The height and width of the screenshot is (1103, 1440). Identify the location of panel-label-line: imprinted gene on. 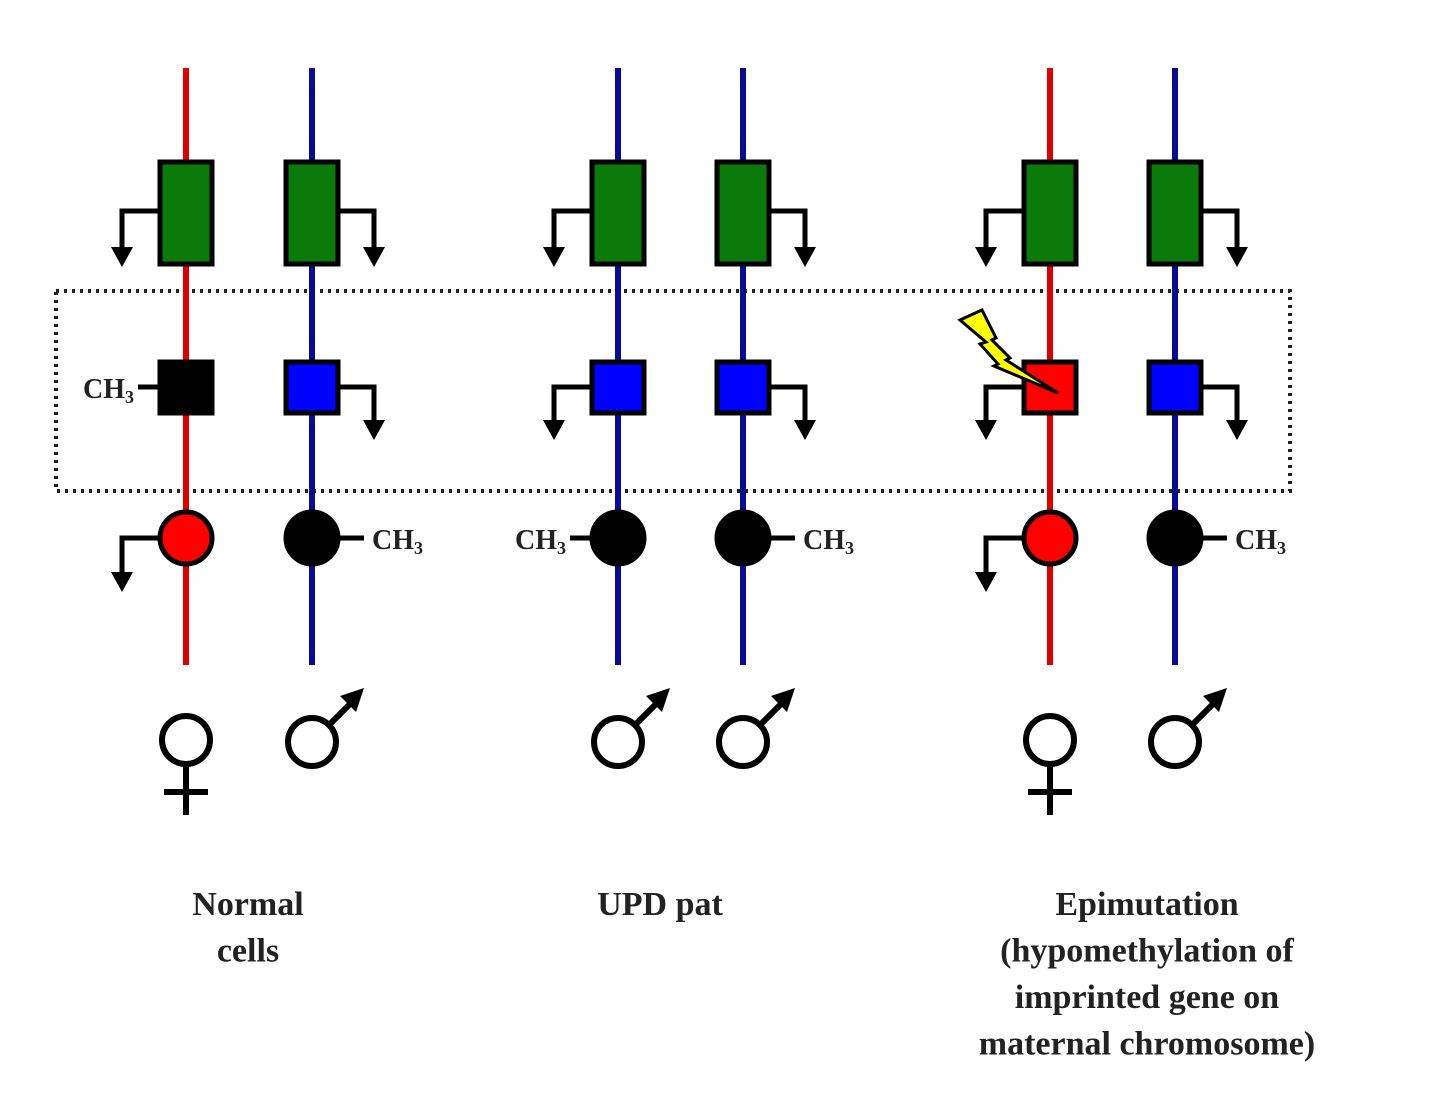
(1147, 997).